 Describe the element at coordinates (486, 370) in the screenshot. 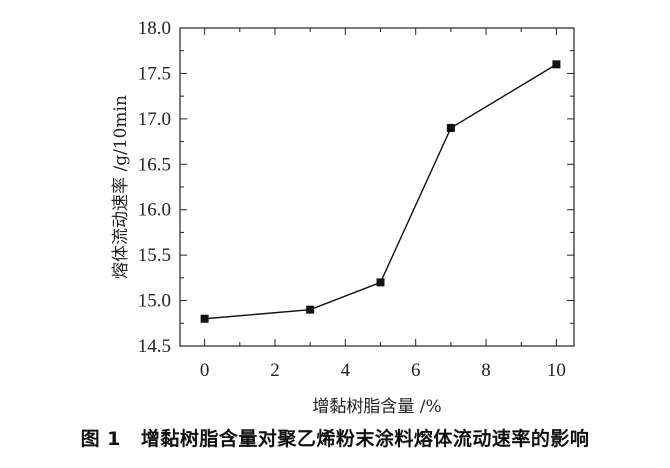

I see `x-tick-label: 8` at that location.